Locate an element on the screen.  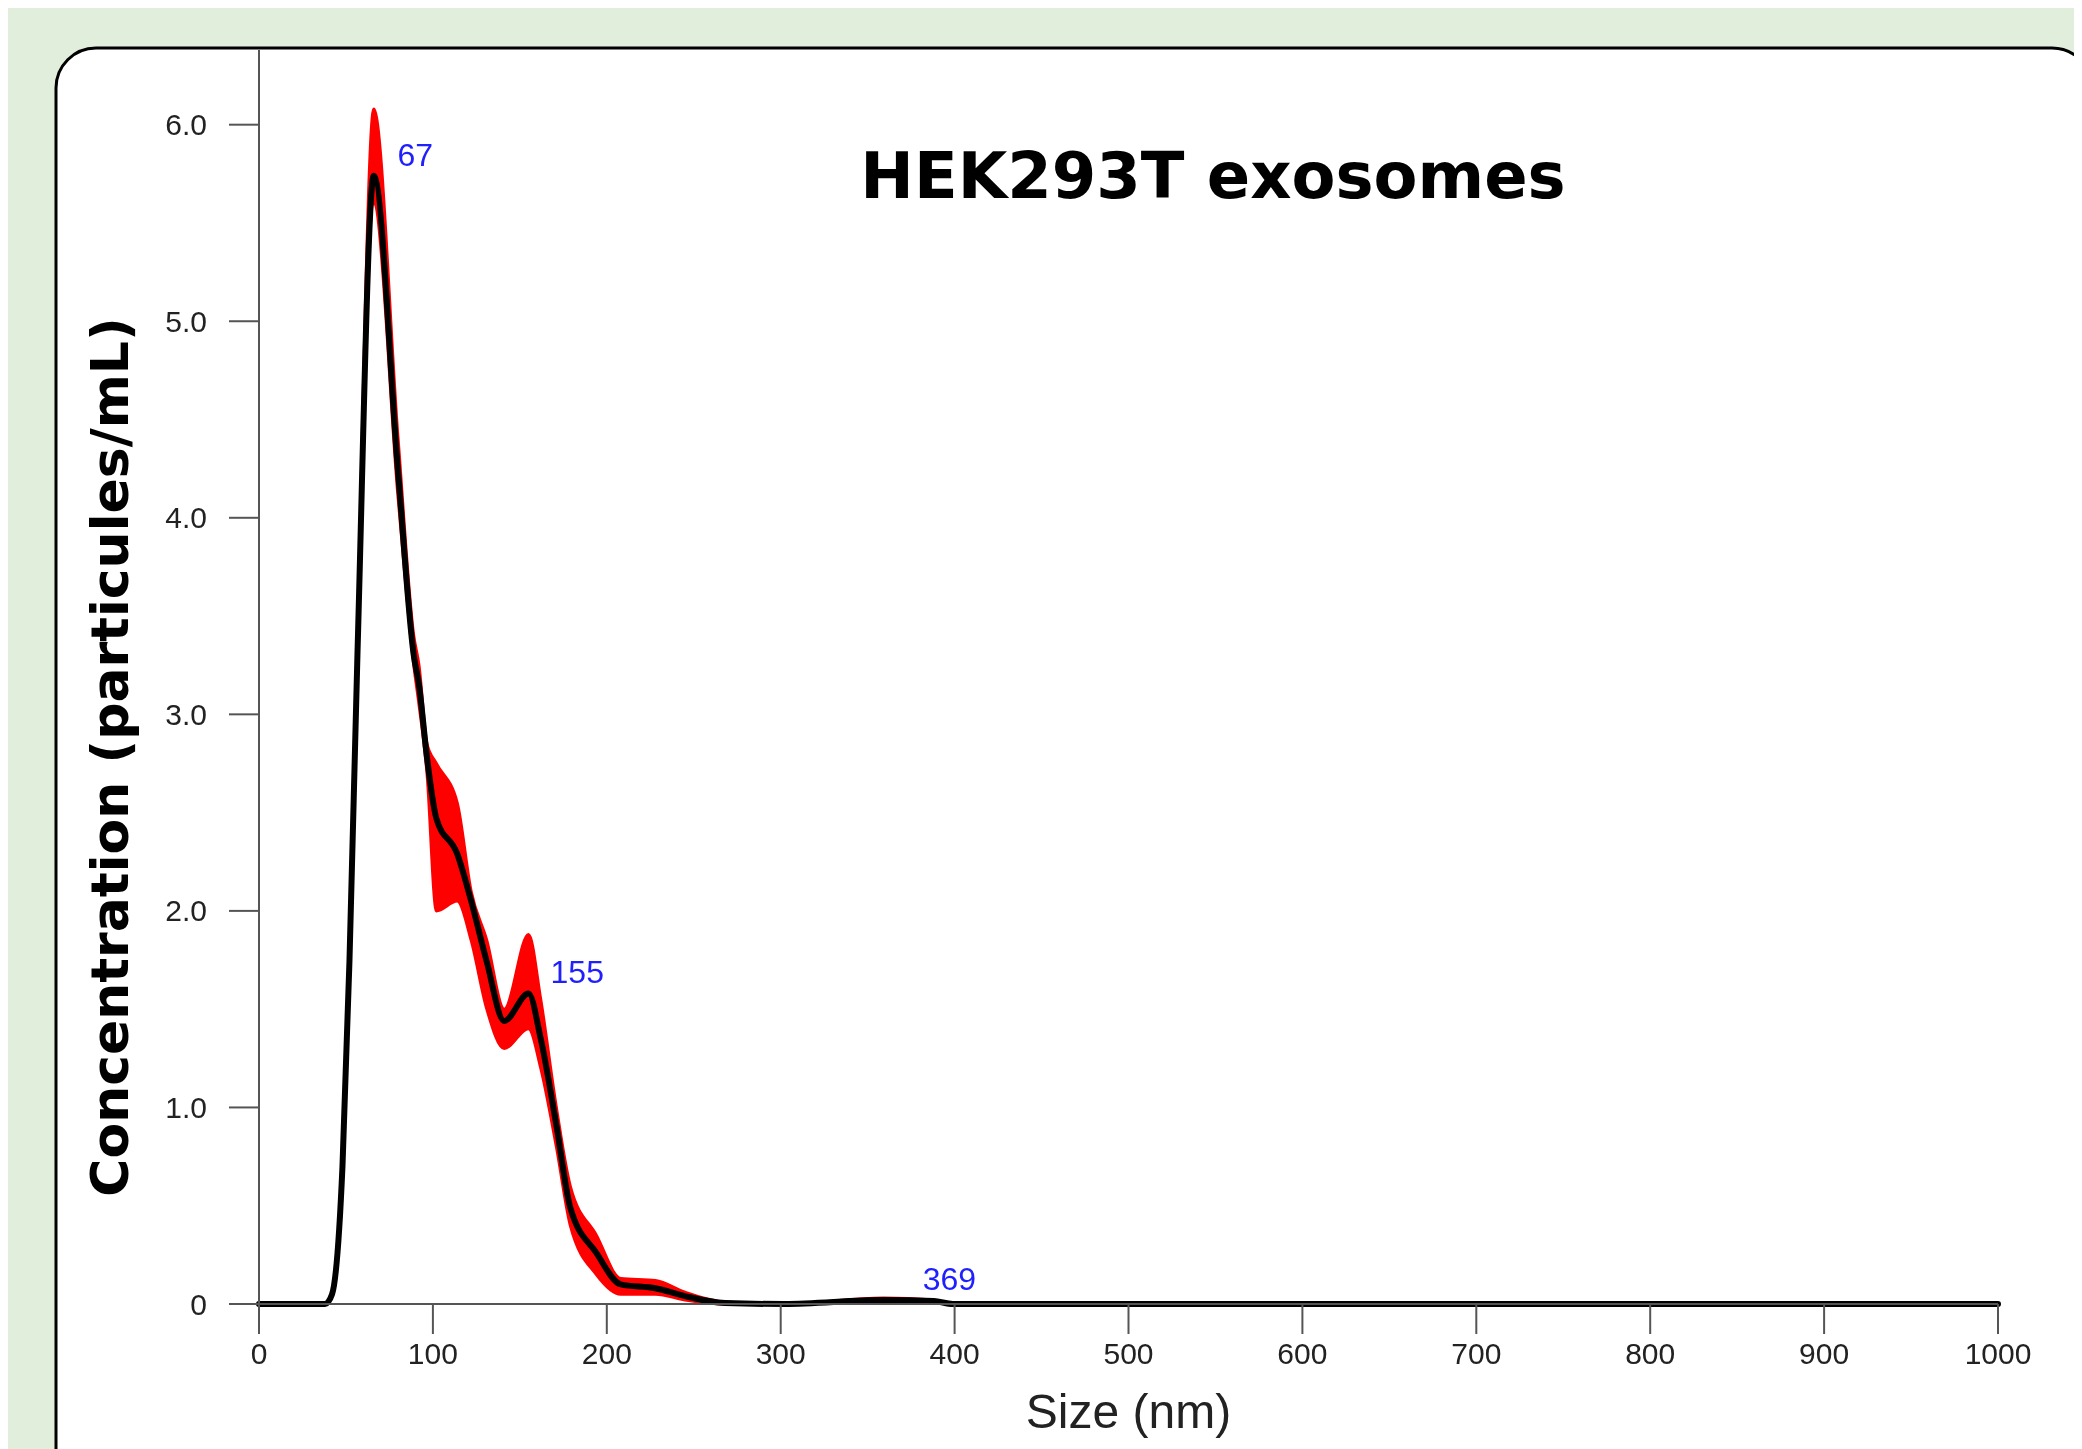
x-tick-label: 700 is located at coordinates (1476, 1353).